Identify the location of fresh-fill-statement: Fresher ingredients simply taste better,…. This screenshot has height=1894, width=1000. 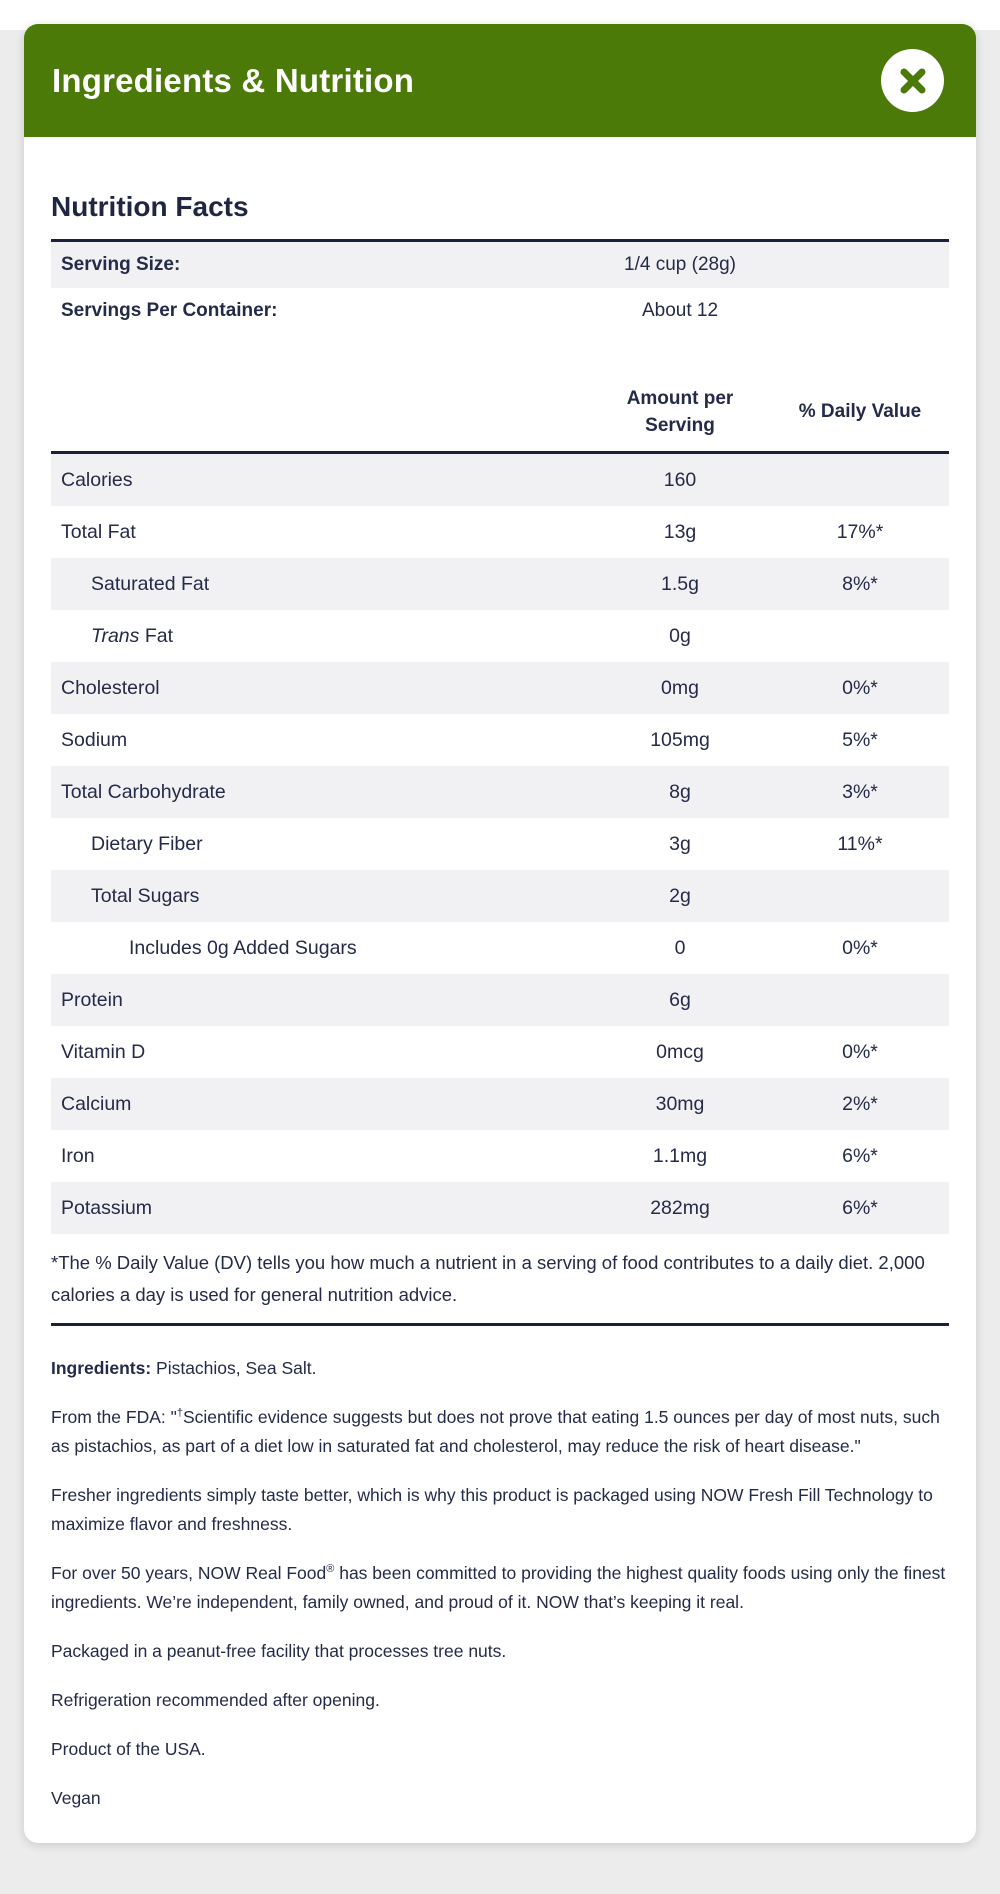
(492, 1509).